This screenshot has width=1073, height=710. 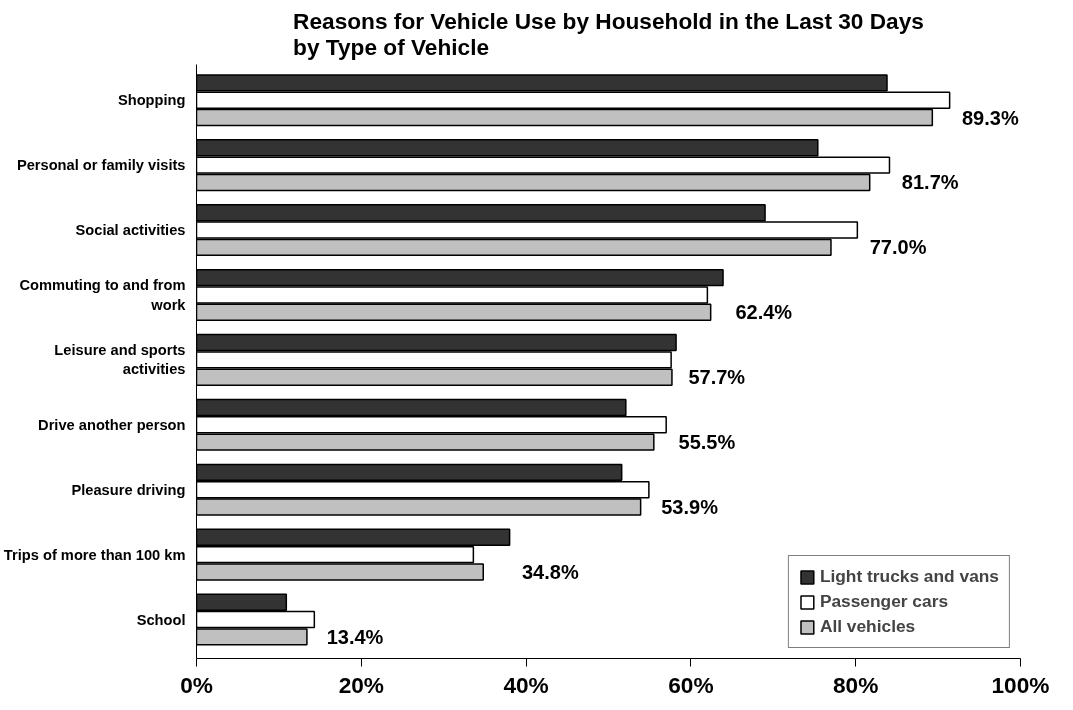 What do you see at coordinates (867, 626) in the screenshot?
I see `legend-label: All vehicles` at bounding box center [867, 626].